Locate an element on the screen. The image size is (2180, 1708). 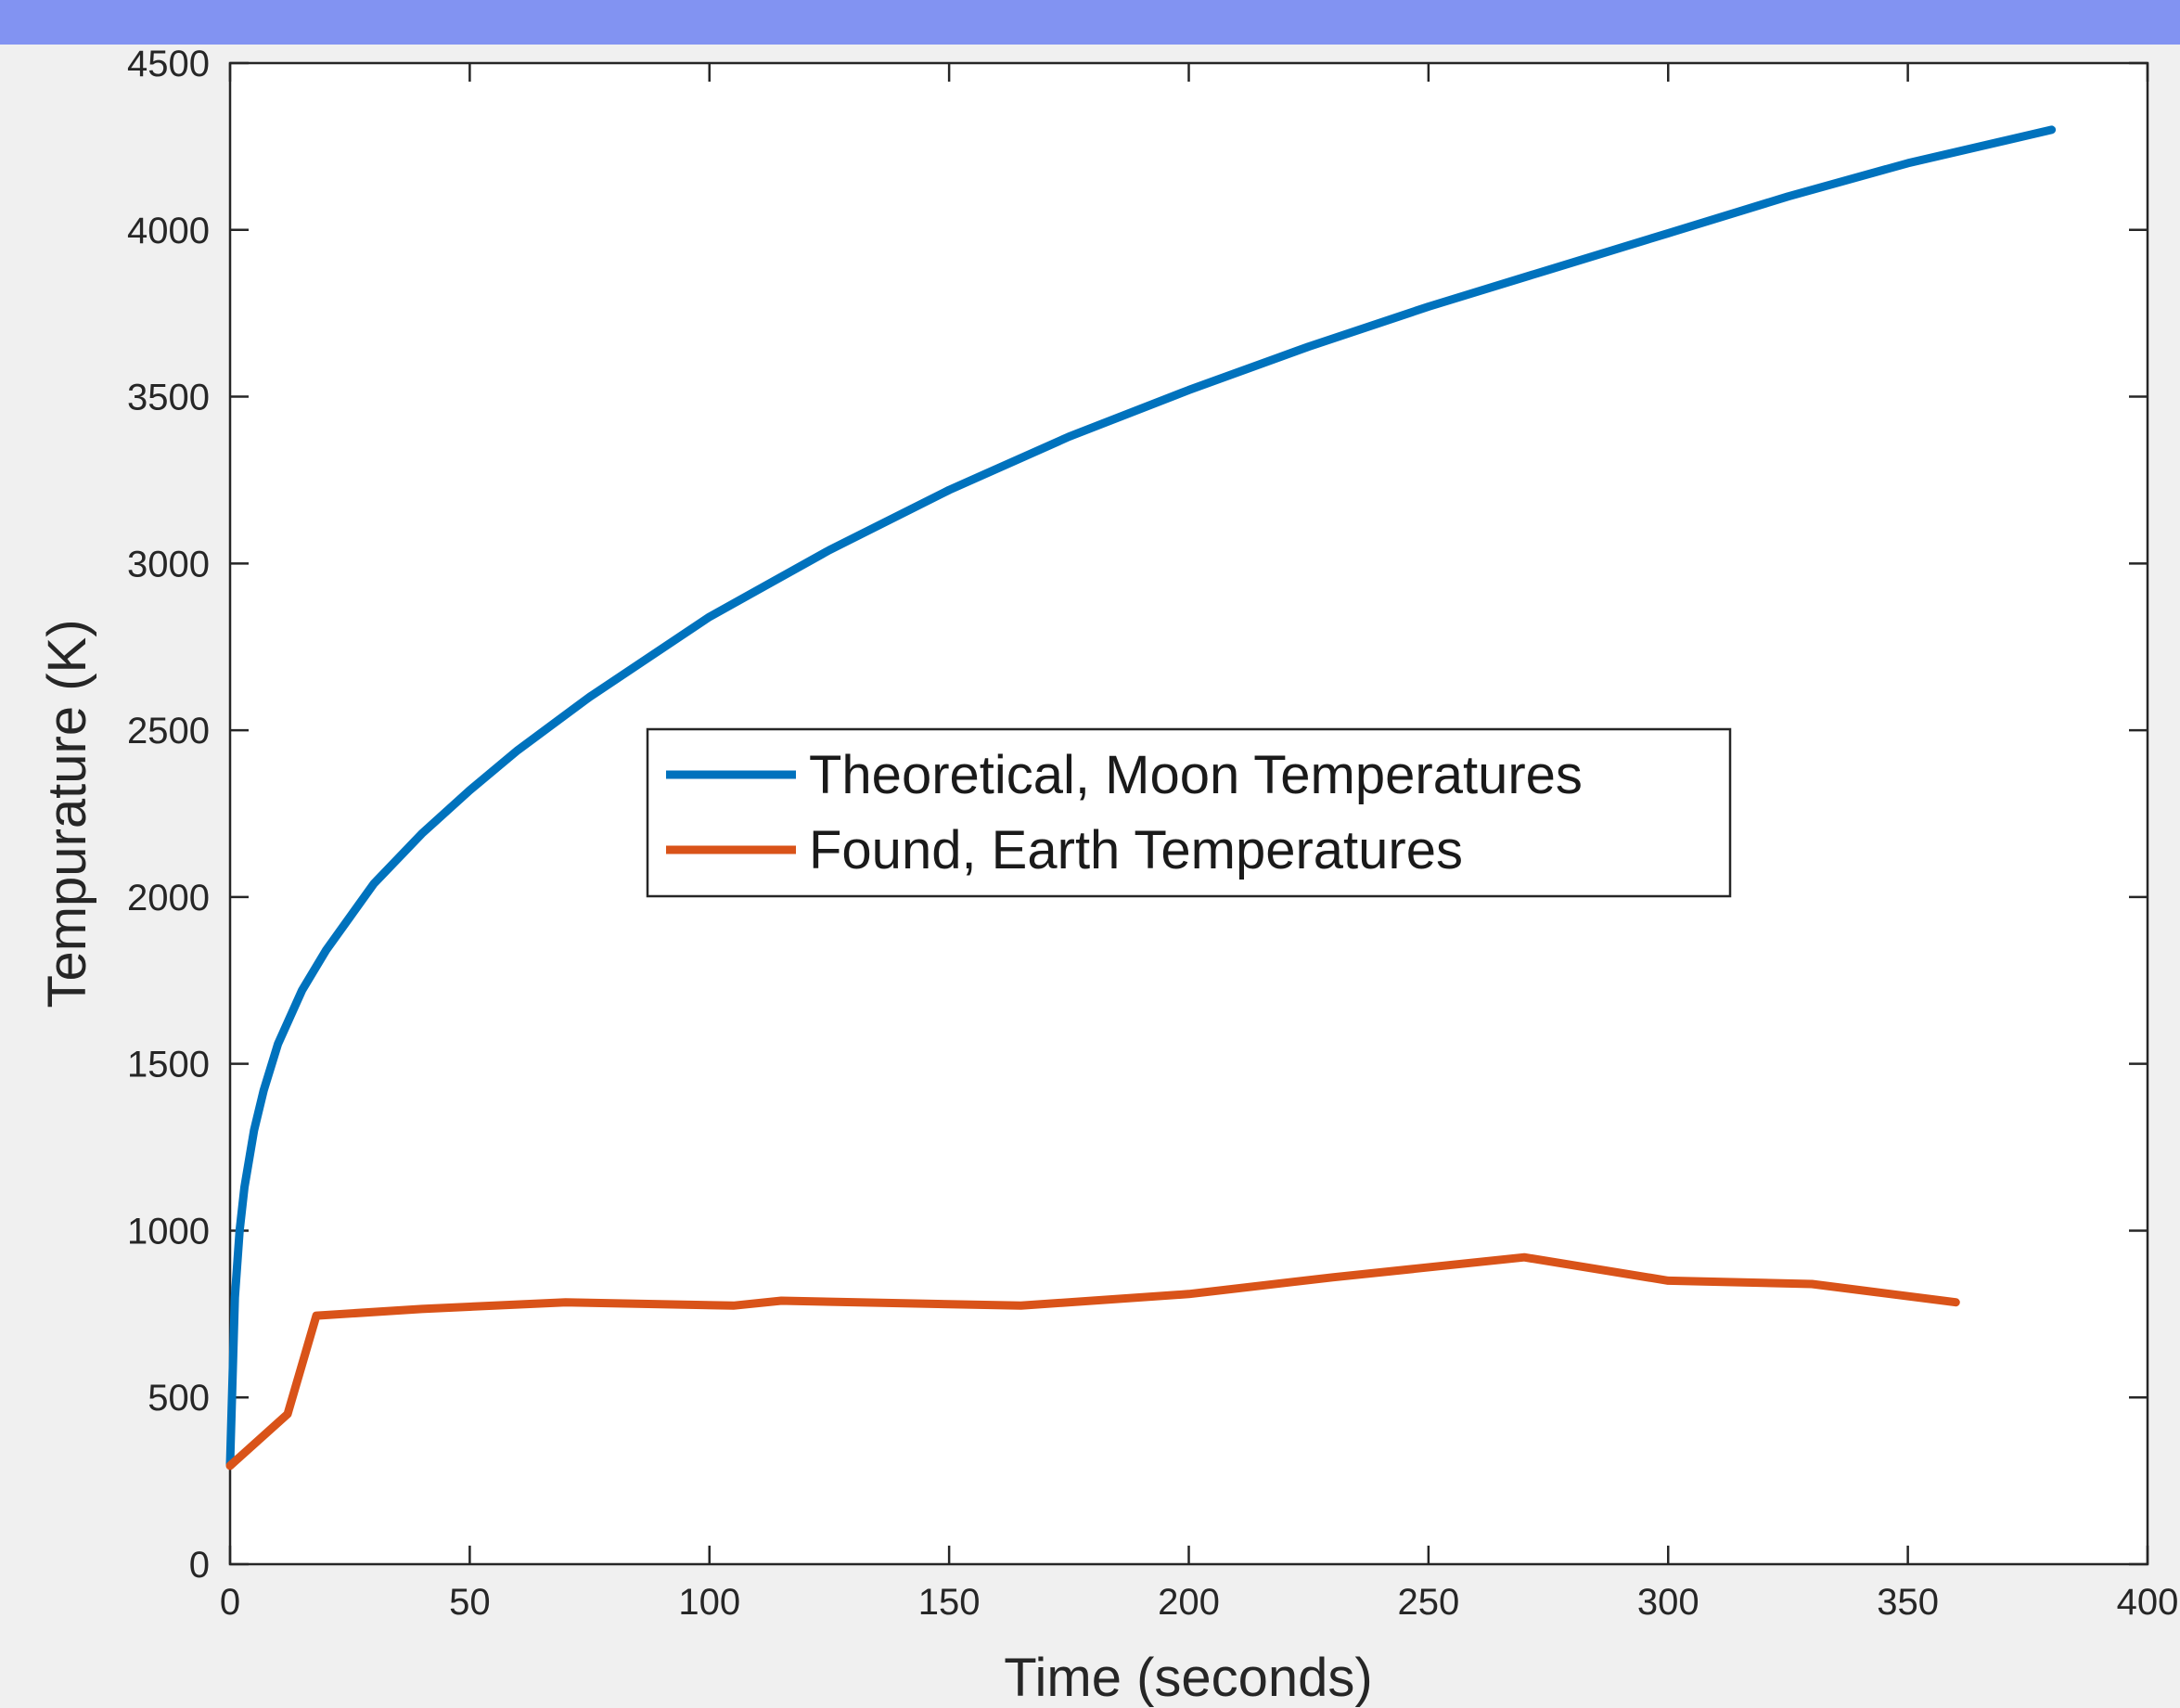
y-tick-label: 4000 is located at coordinates (168, 231).